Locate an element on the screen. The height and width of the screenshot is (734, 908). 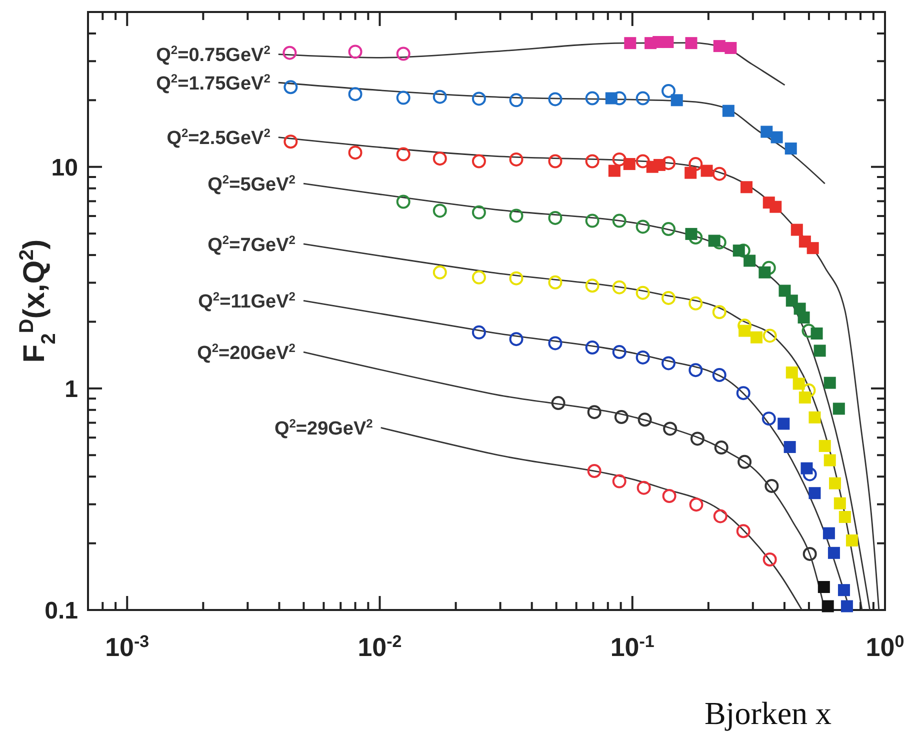
series-label: Q$^{2}$=0.75GeV$^{2}$ is located at coordinates (213, 54).